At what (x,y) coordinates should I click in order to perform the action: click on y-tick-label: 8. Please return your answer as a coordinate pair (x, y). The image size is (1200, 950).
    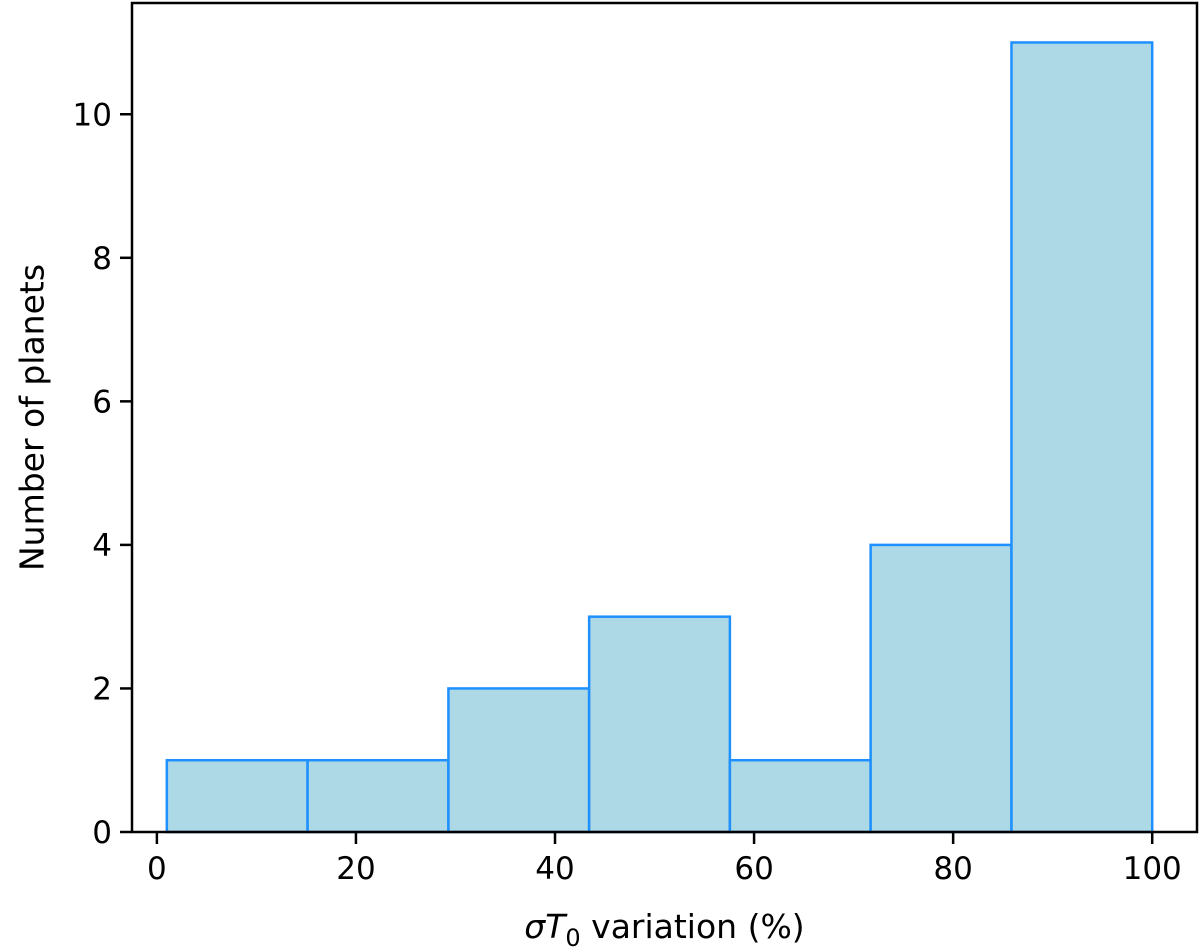
    Looking at the image, I should click on (102, 259).